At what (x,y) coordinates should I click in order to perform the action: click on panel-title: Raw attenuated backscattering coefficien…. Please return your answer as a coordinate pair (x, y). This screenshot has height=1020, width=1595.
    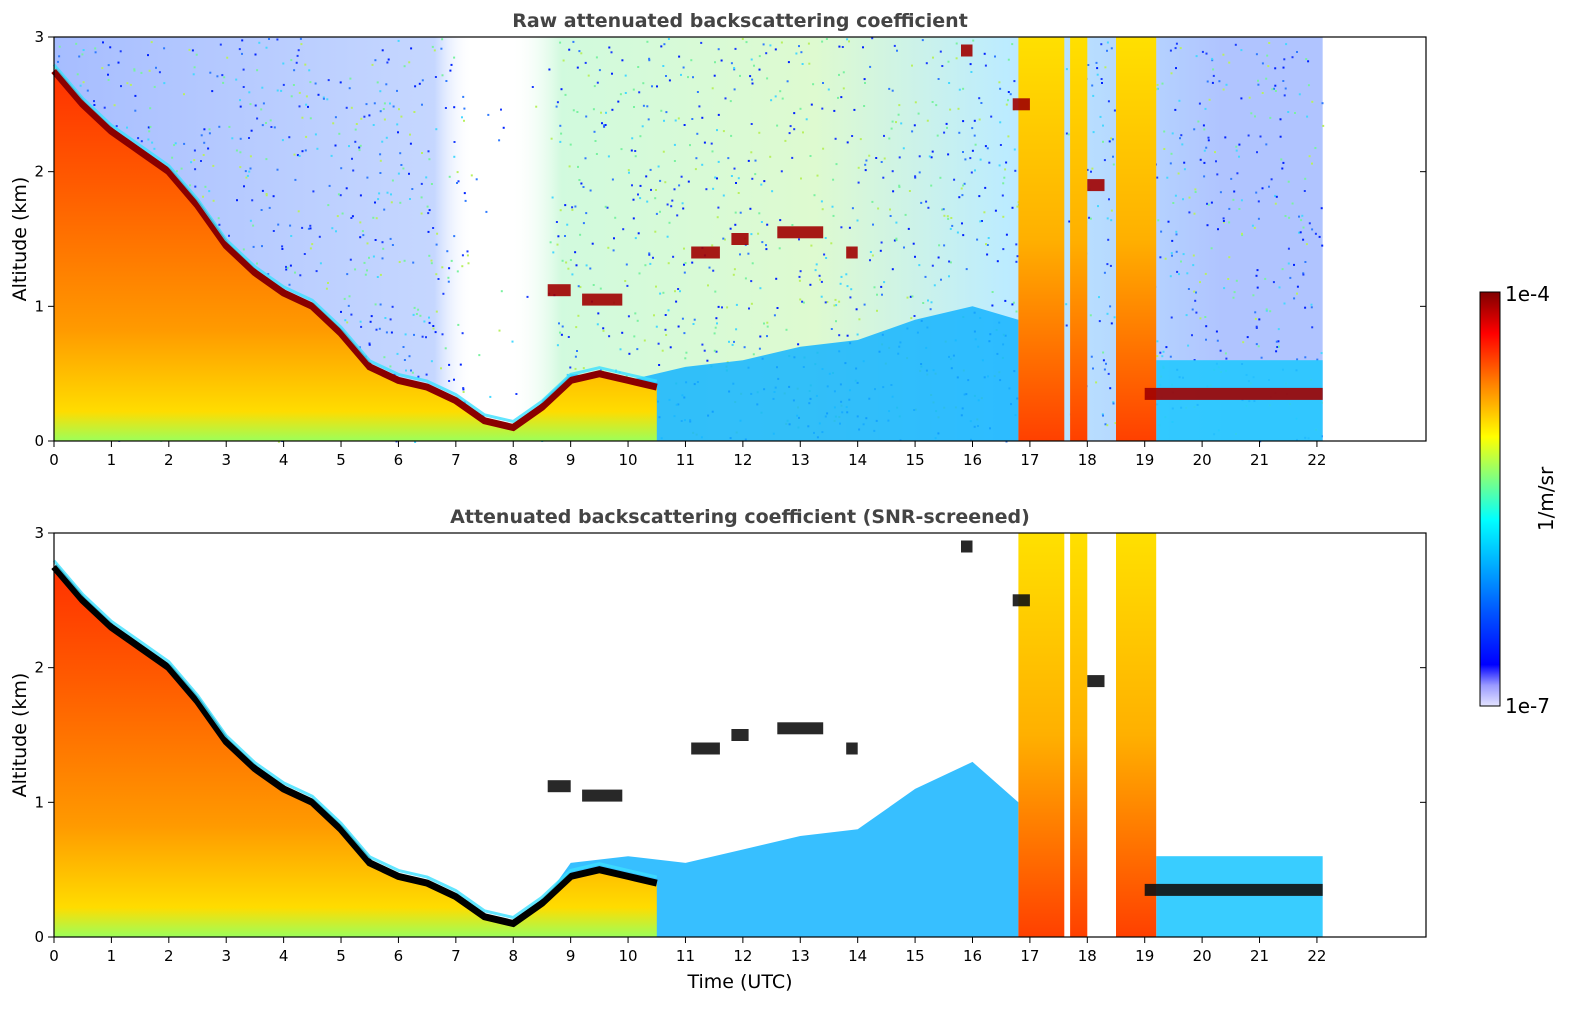
    Looking at the image, I should click on (740, 21).